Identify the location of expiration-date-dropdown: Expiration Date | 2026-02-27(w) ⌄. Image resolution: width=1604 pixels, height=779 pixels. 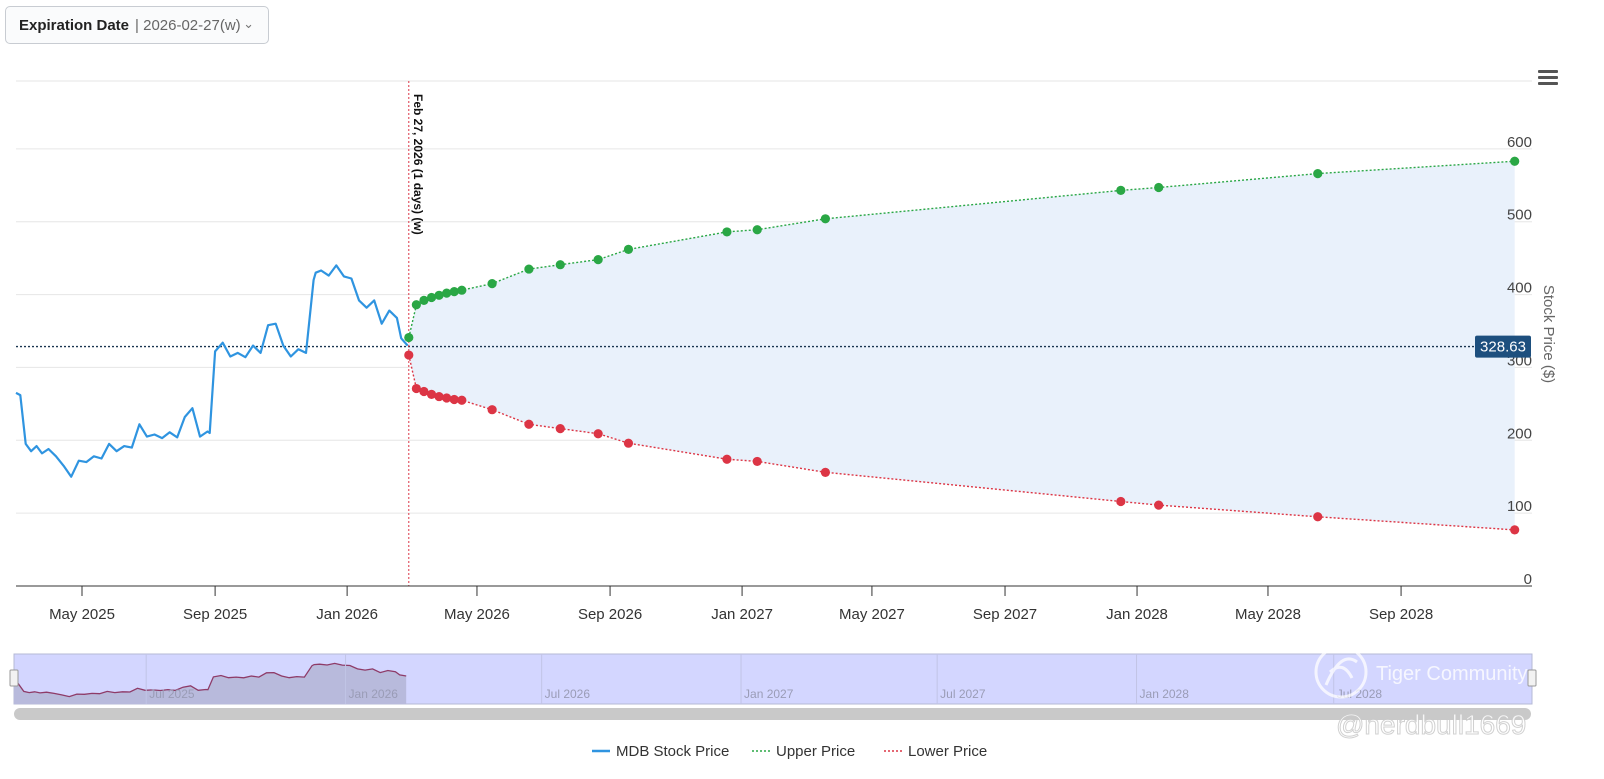
(137, 25).